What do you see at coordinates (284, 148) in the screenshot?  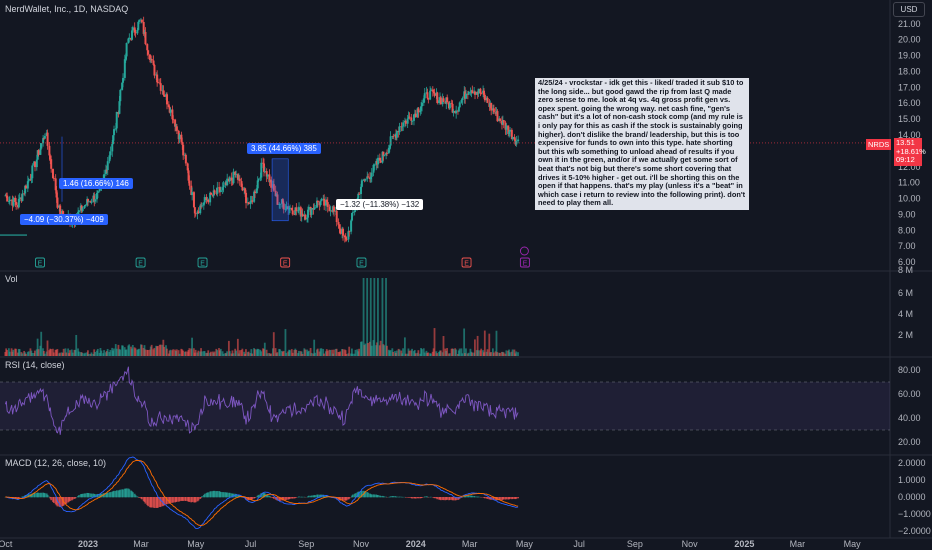 I see `measure-tag-3: 3.85 (44.66%) 385` at bounding box center [284, 148].